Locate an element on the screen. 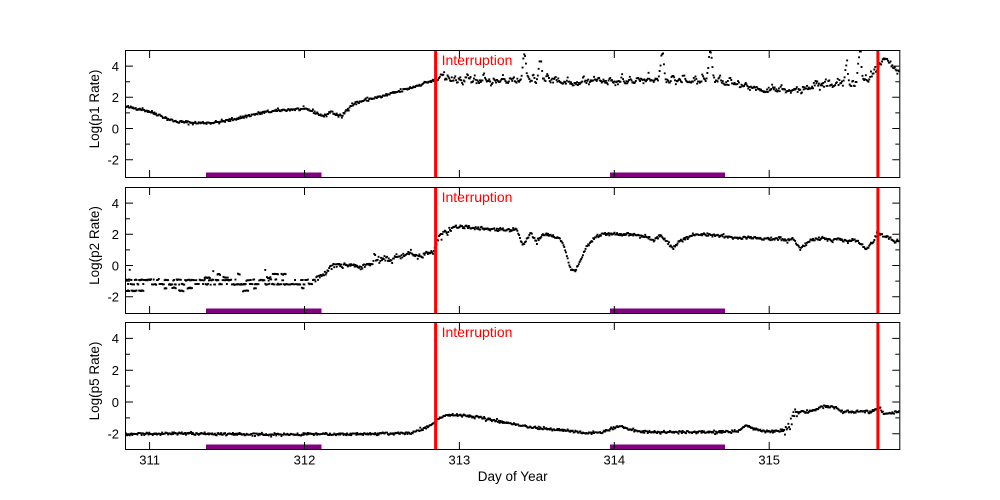 This screenshot has width=1000, height=500. svg-text: Log(p1 Rate) is located at coordinates (94, 109).